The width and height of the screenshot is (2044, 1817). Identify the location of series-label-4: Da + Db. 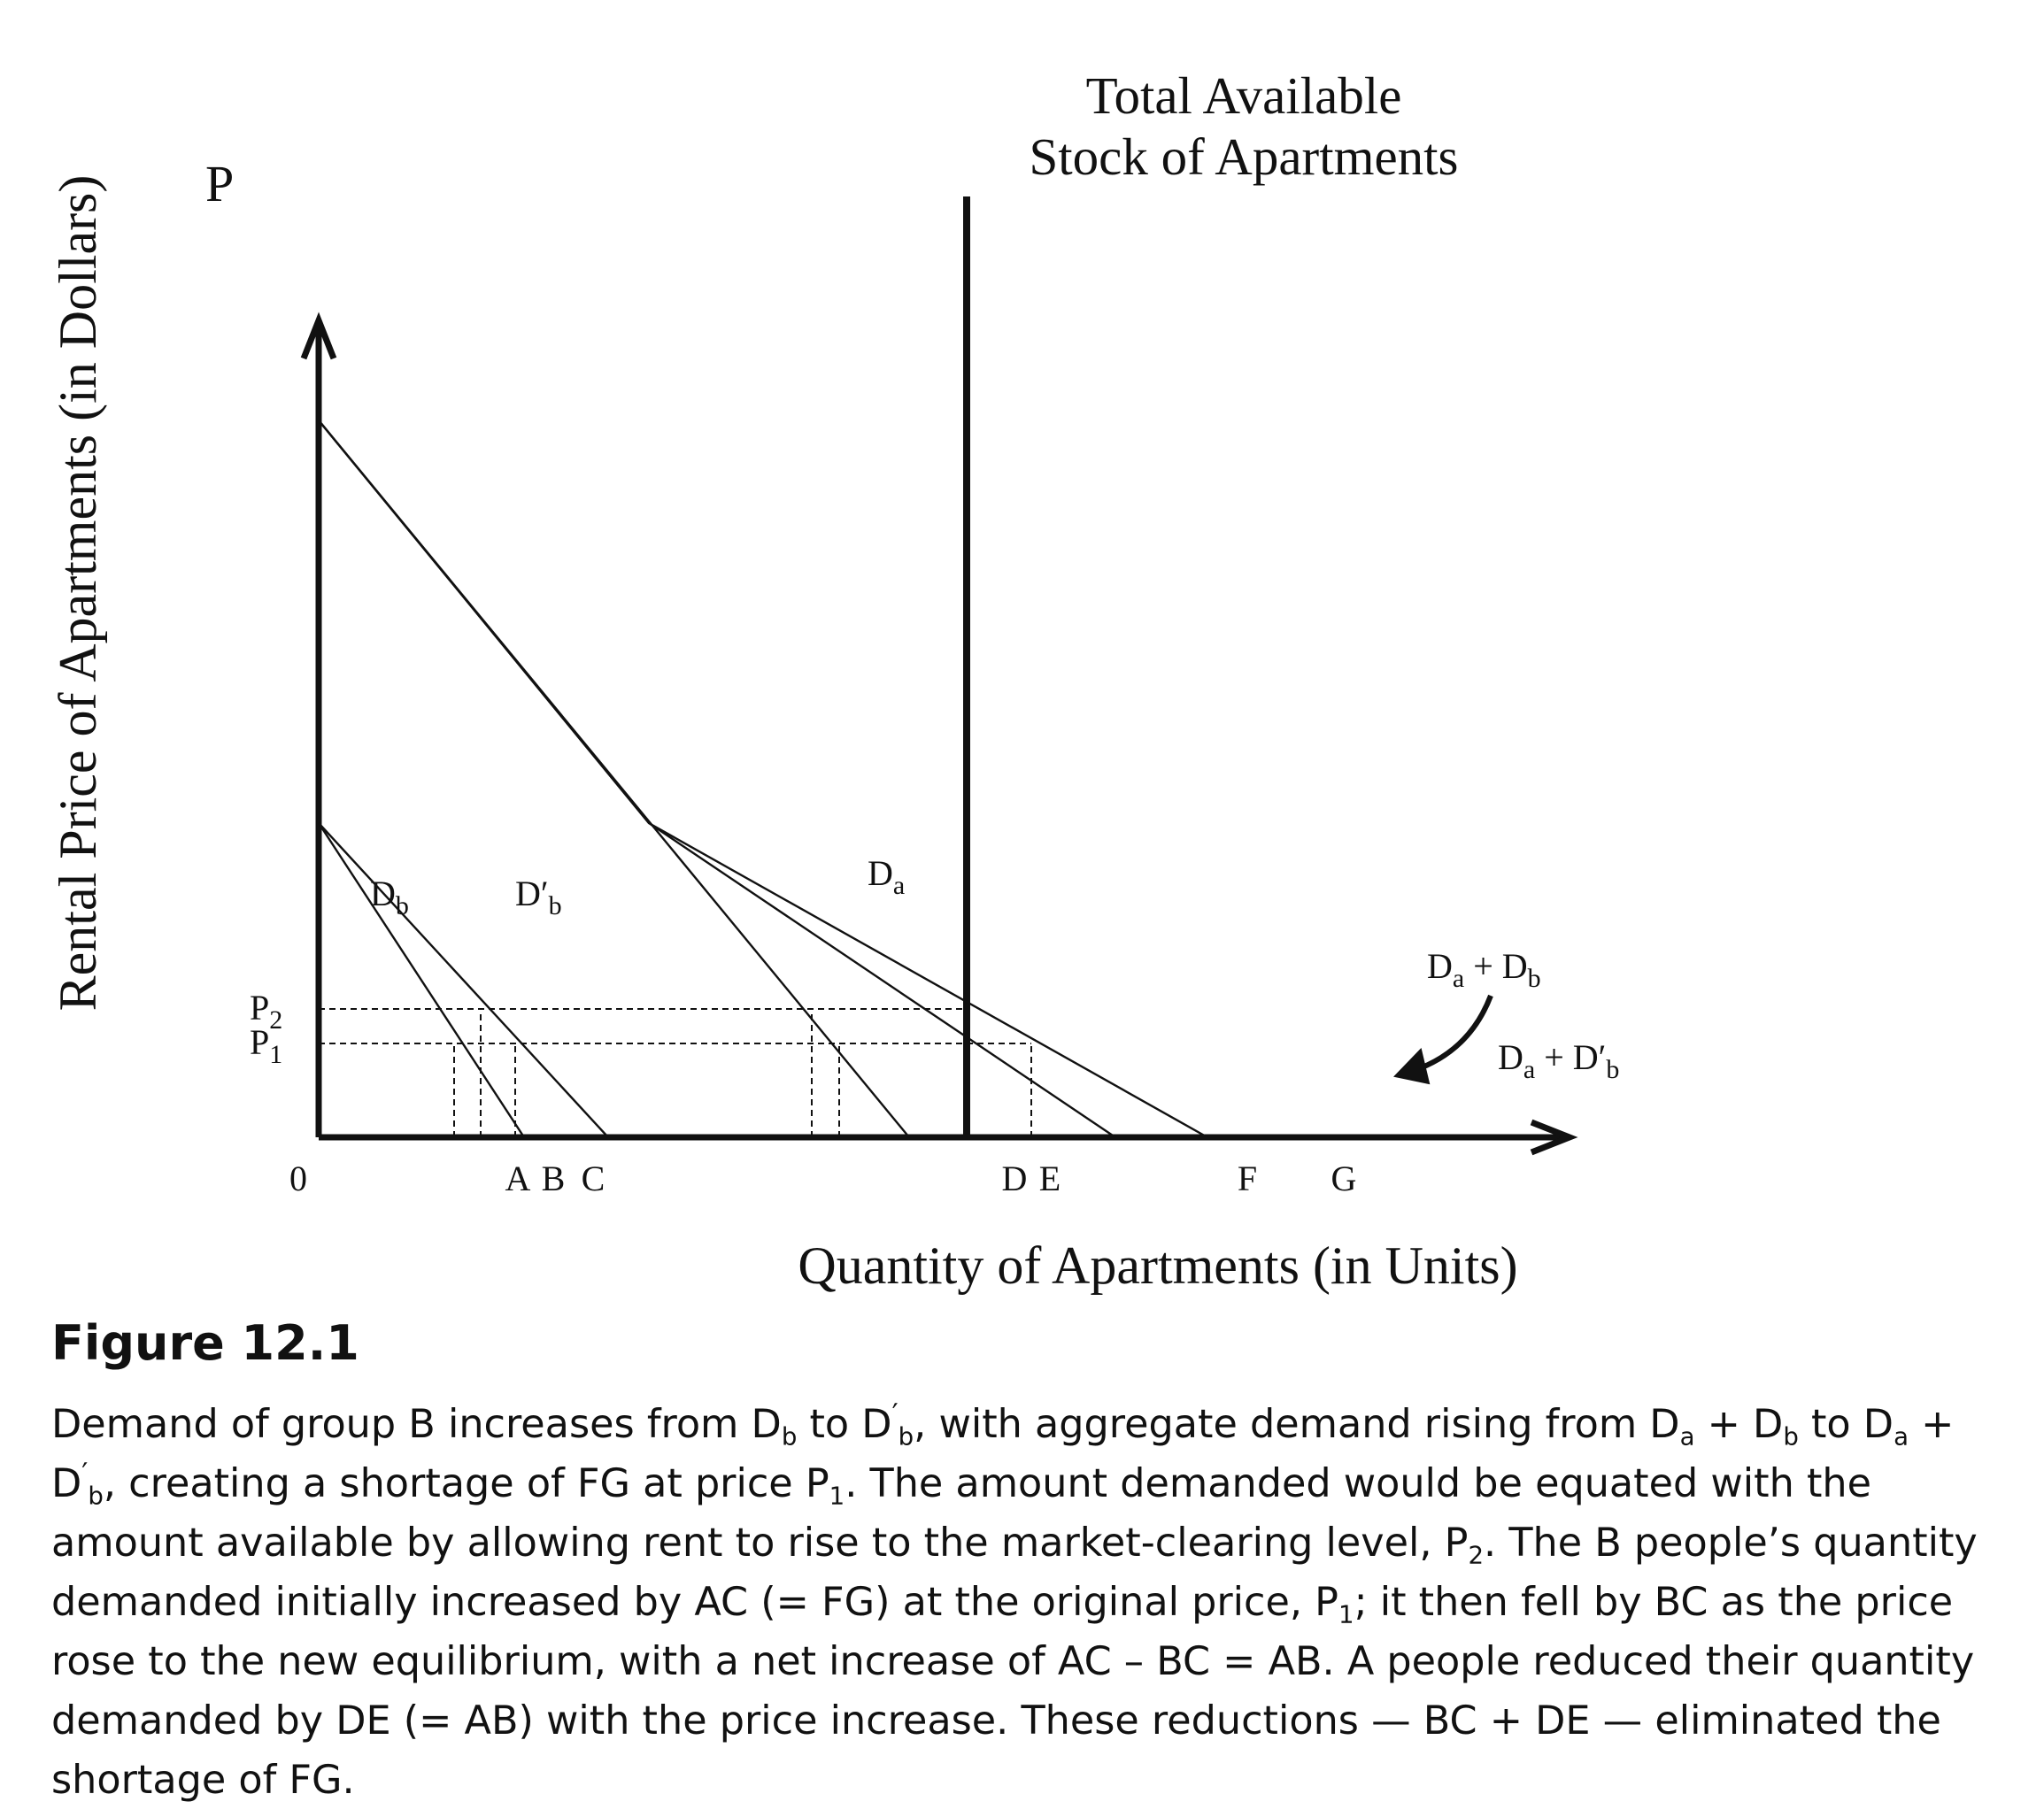
(1484, 969).